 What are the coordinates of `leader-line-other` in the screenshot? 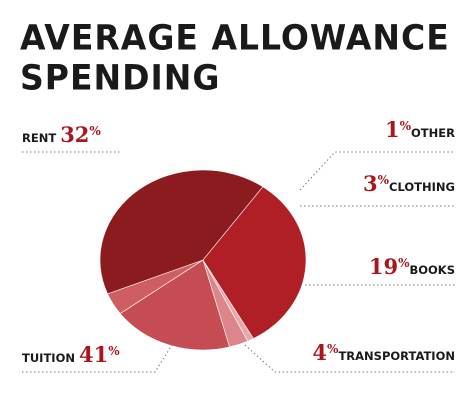 It's located at (377, 171).